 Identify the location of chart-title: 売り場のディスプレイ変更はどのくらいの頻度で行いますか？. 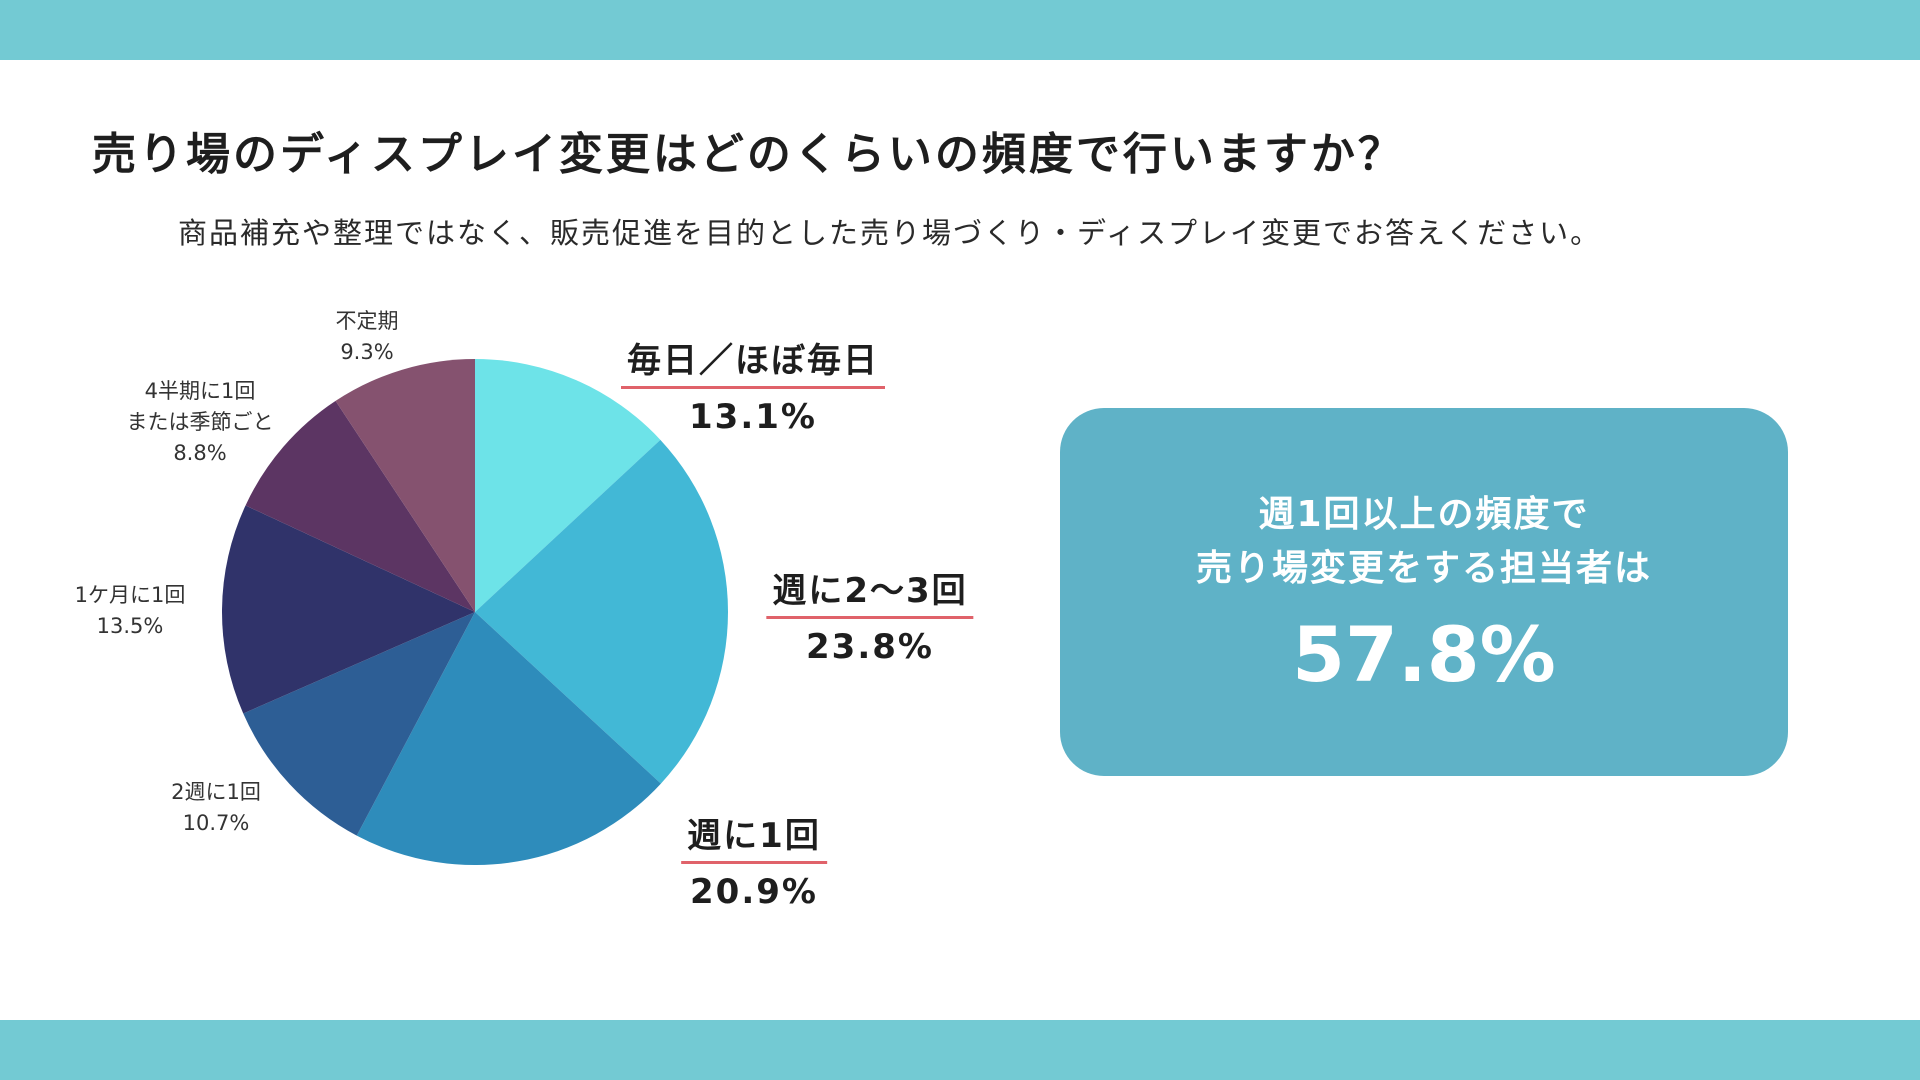
(748, 154).